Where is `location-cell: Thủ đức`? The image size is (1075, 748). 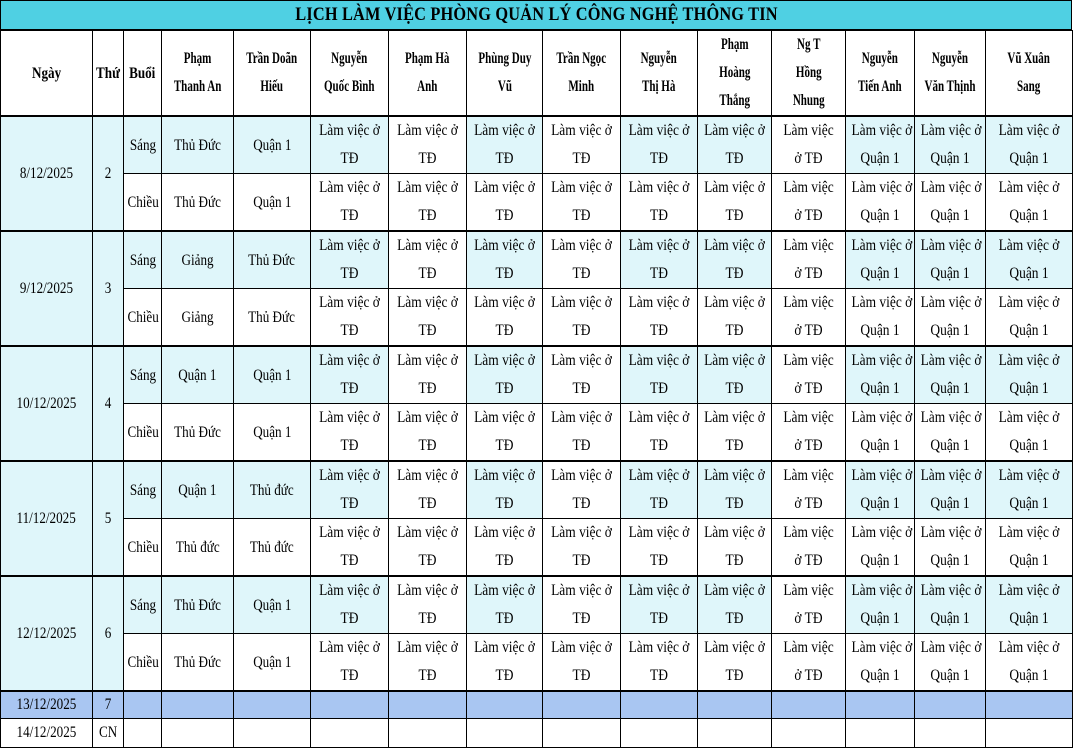 location-cell: Thủ đức is located at coordinates (272, 489).